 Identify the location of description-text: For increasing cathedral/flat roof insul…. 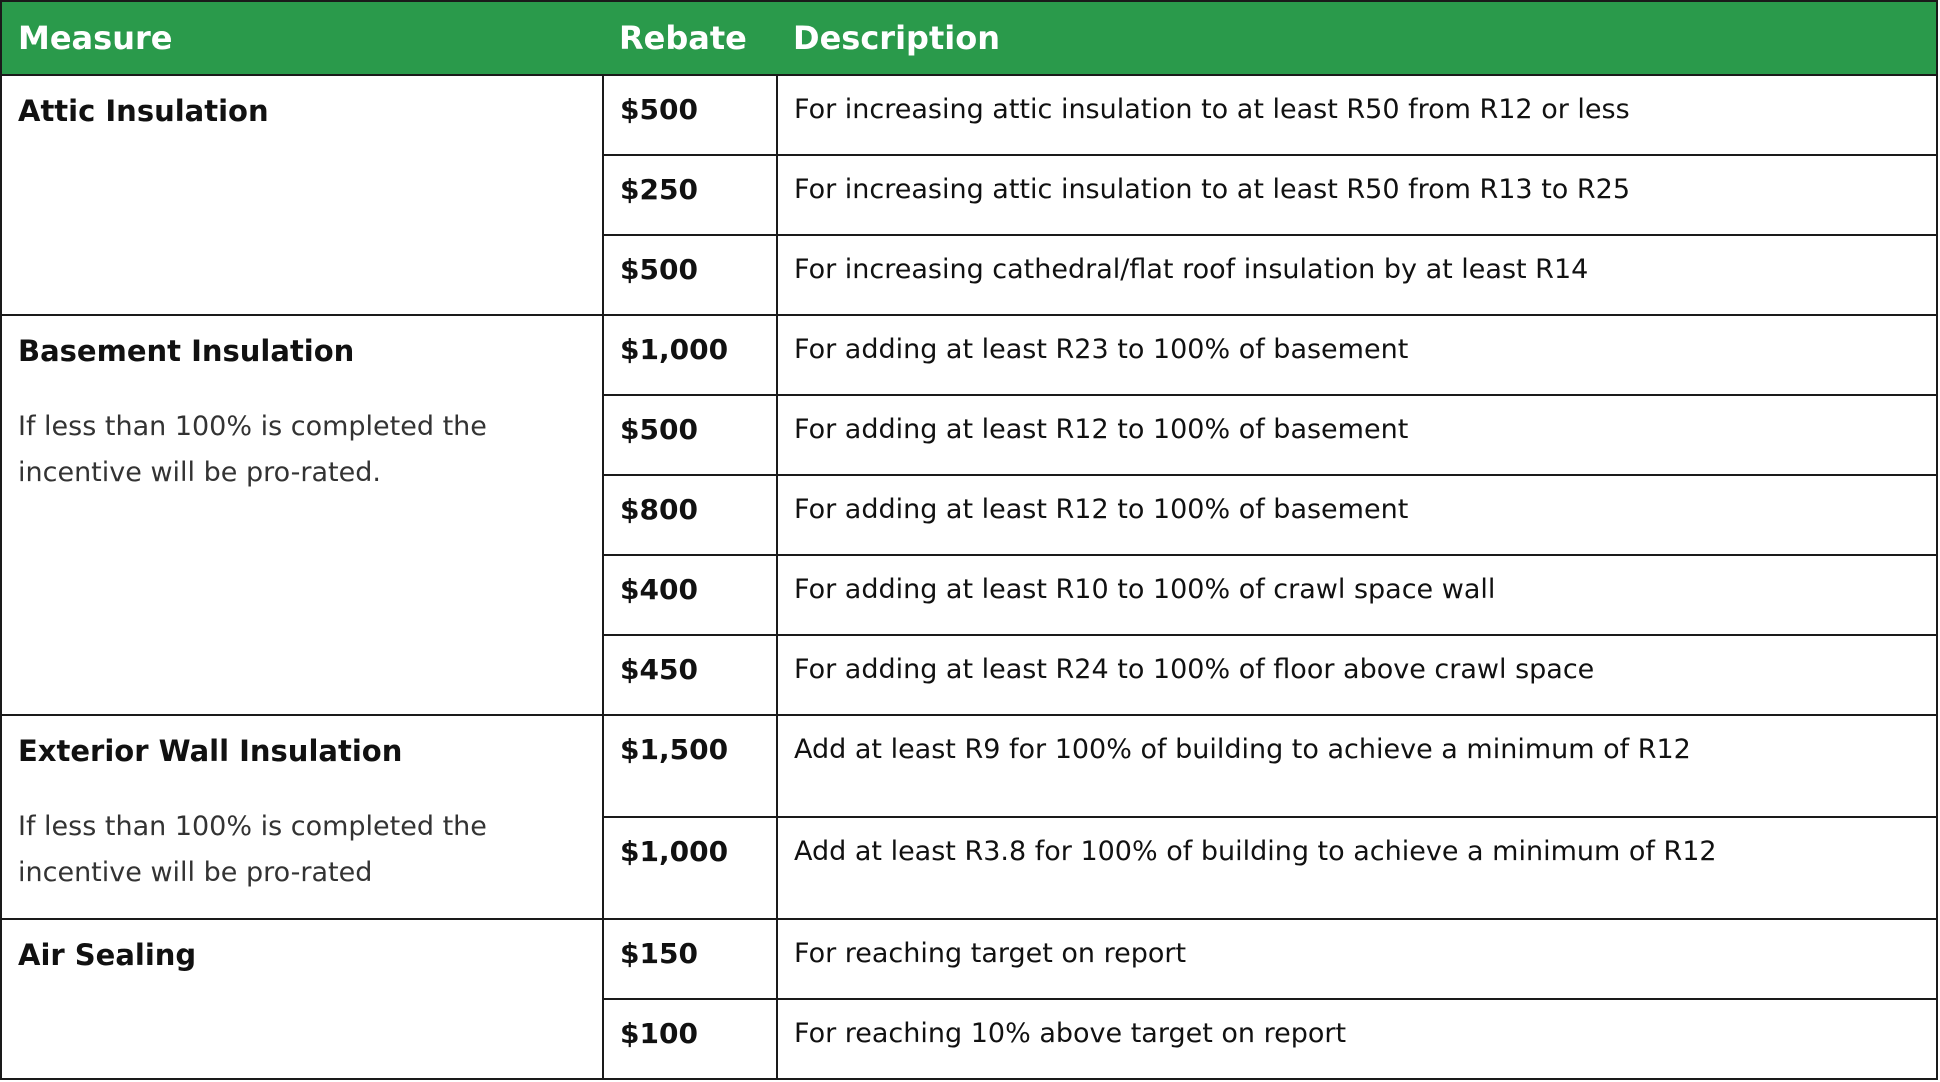
(1357, 275).